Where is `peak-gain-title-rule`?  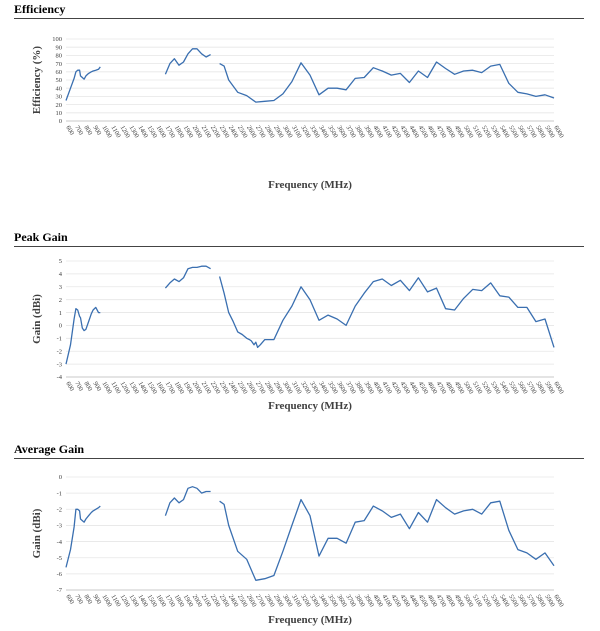 peak-gain-title-rule is located at coordinates (299, 246).